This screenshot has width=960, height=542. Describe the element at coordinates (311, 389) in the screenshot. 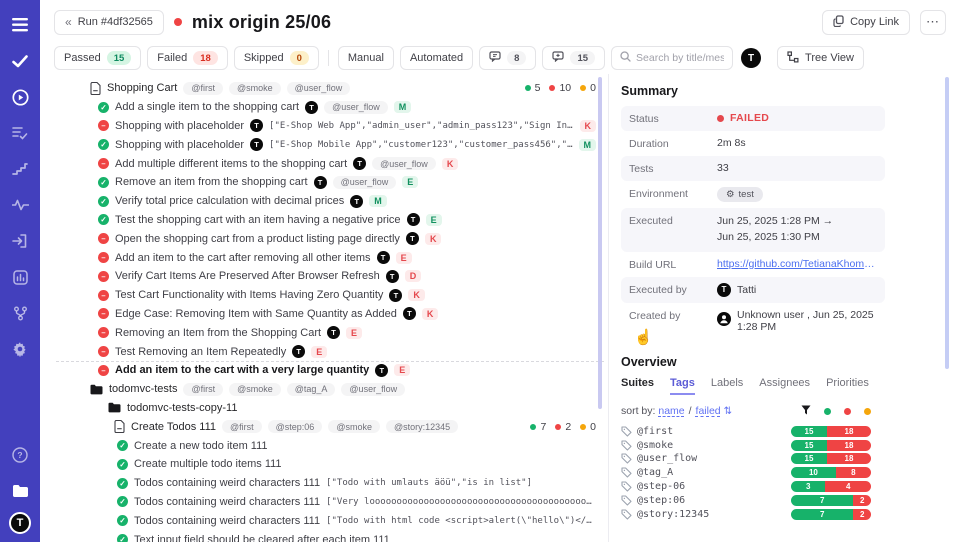

I see `tag-badge: @tag_A` at that location.